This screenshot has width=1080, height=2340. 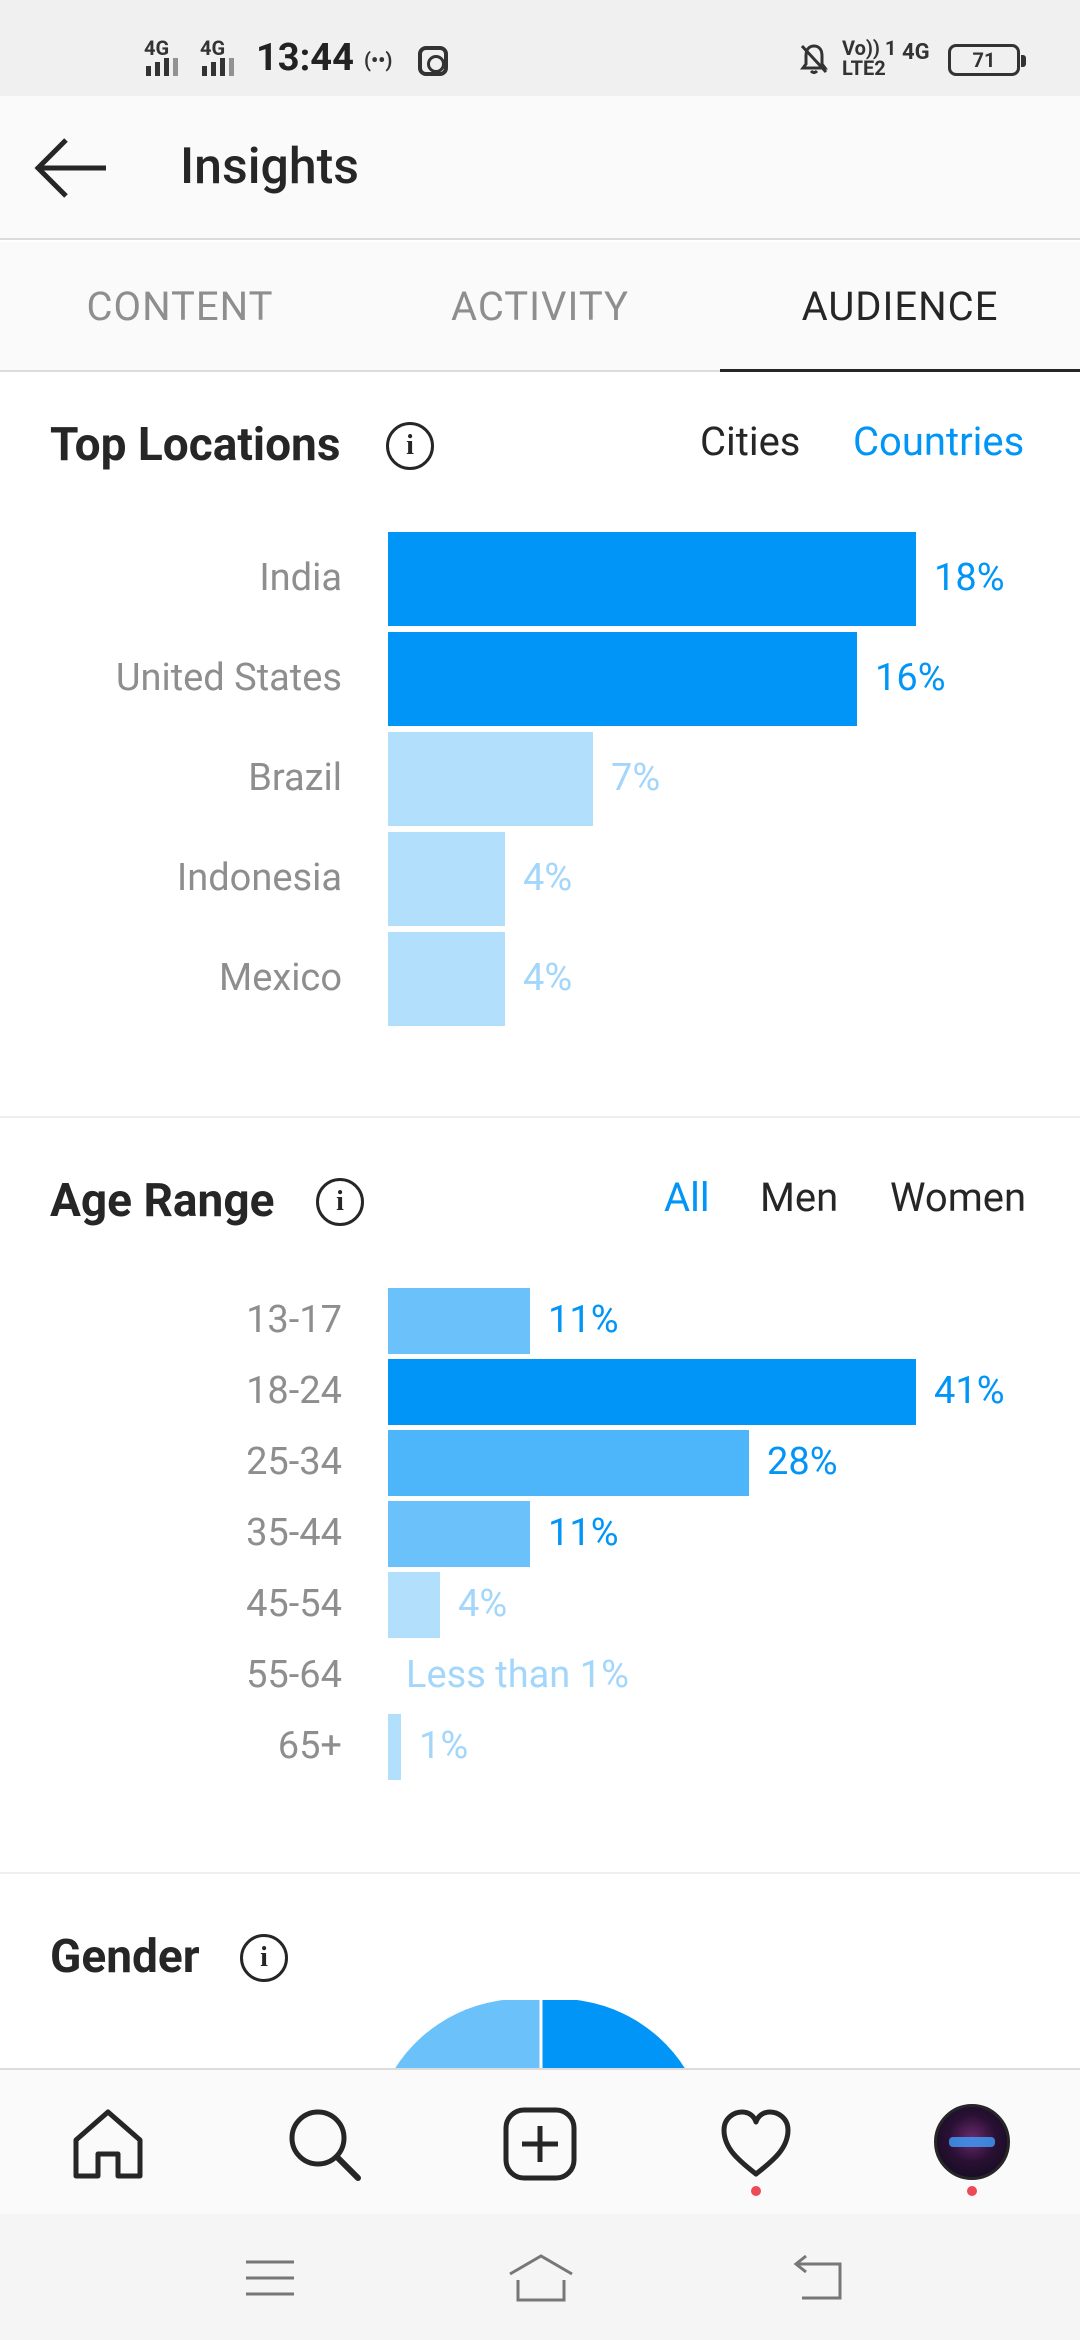 I want to click on hotspot-icon: (••), so click(x=378, y=60).